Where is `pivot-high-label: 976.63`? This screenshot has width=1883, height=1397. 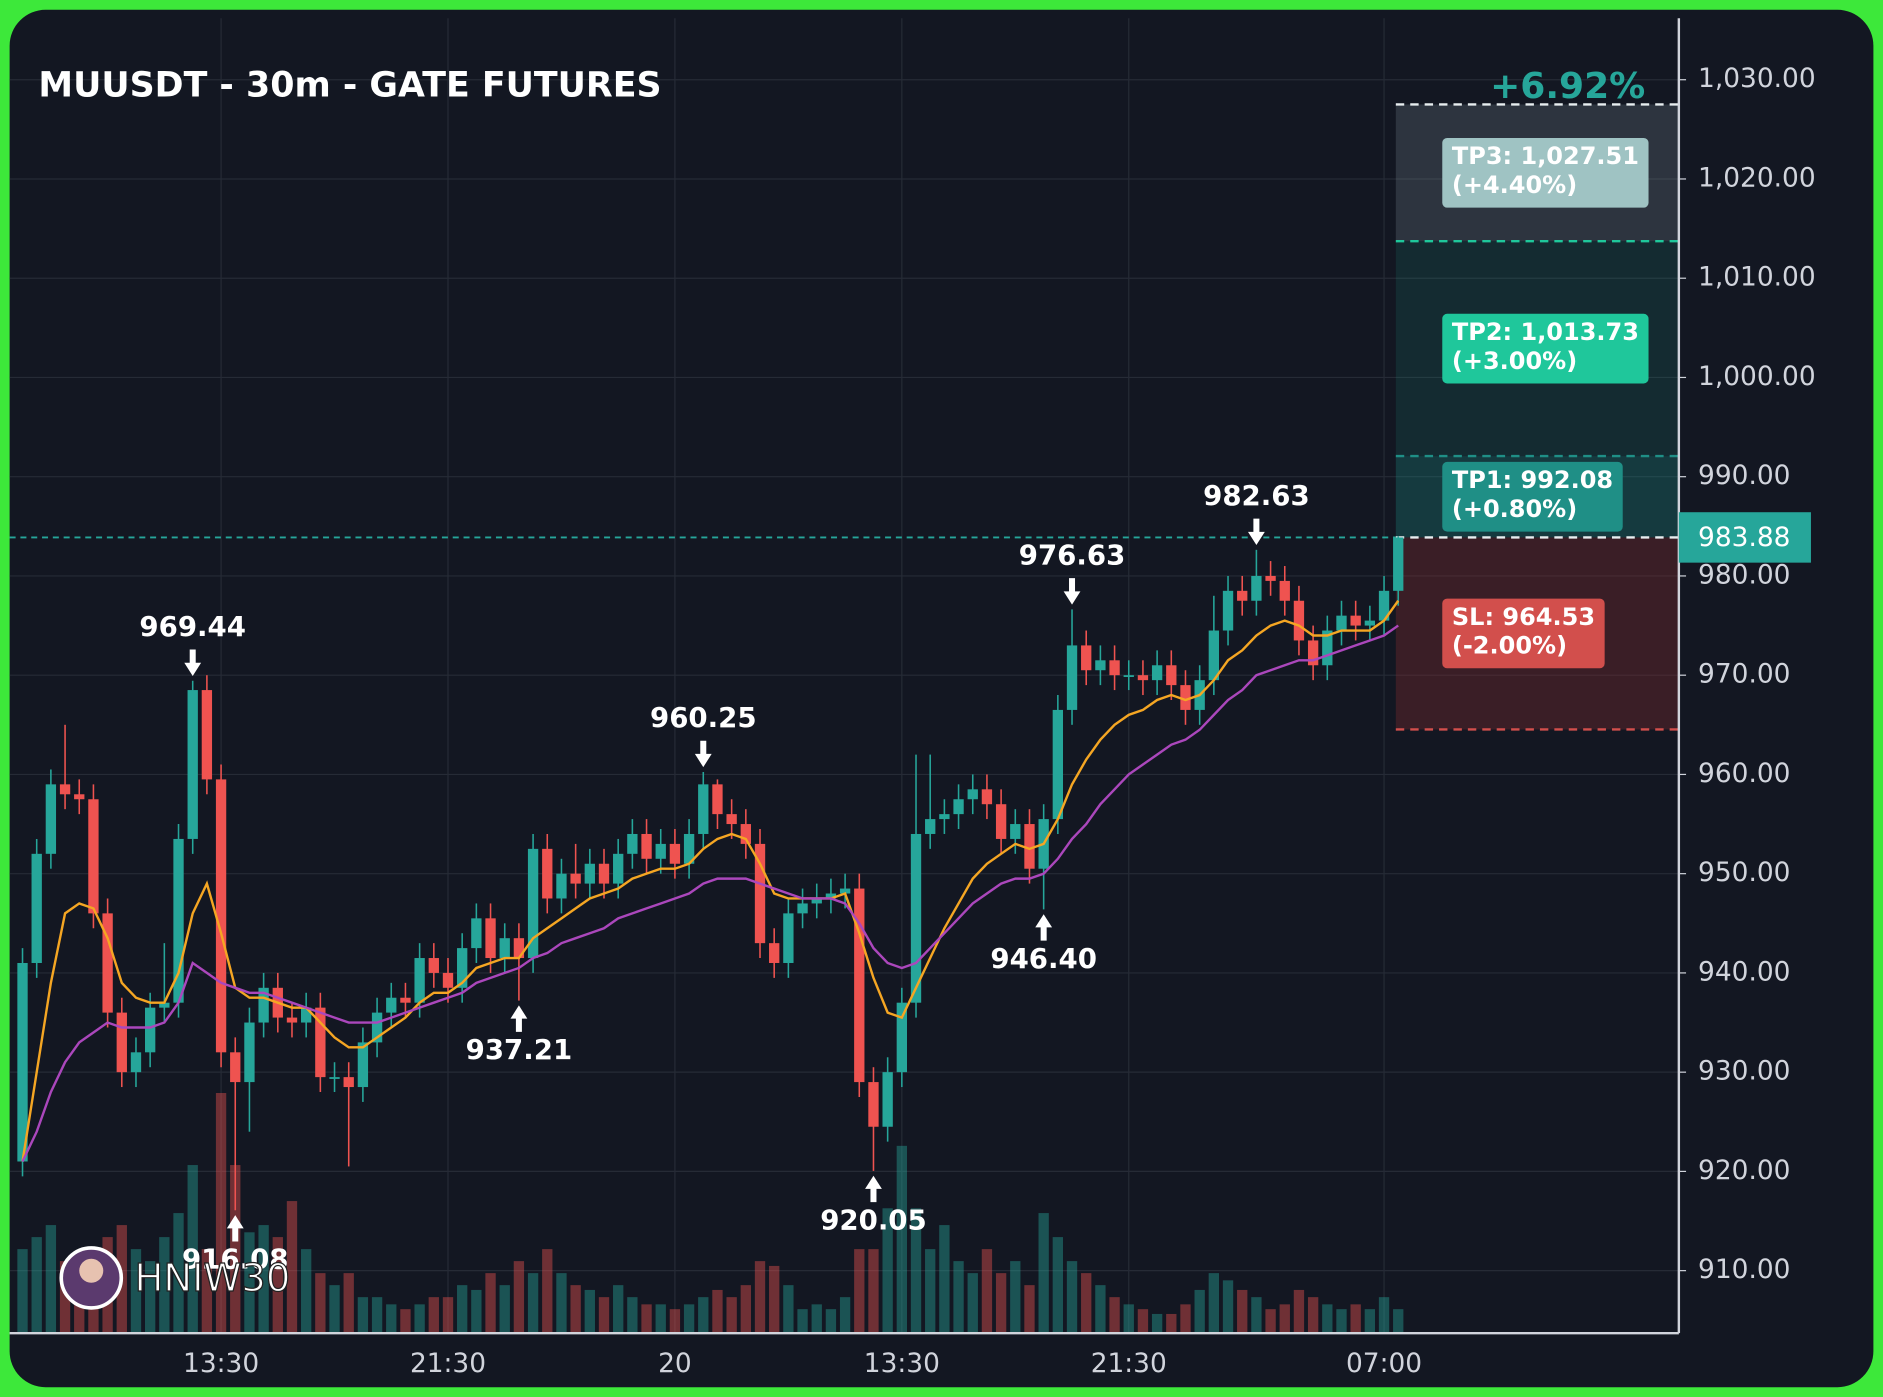
pivot-high-label: 976.63 is located at coordinates (1072, 555).